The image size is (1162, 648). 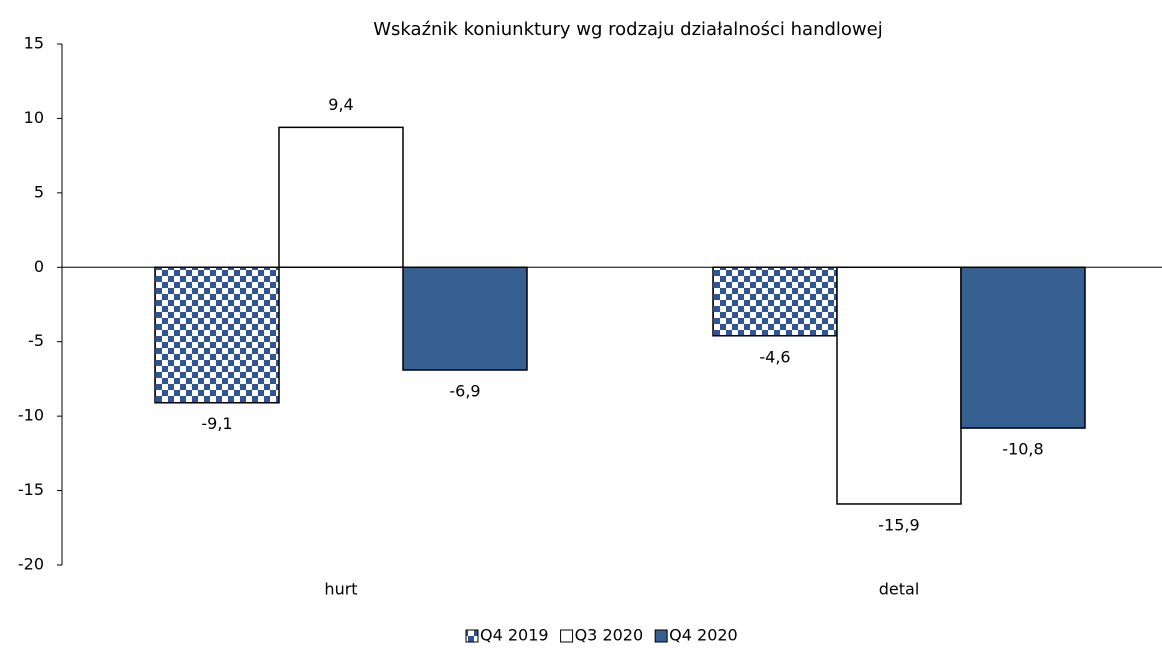 What do you see at coordinates (774, 356) in the screenshot?
I see `value-label: -4,6` at bounding box center [774, 356].